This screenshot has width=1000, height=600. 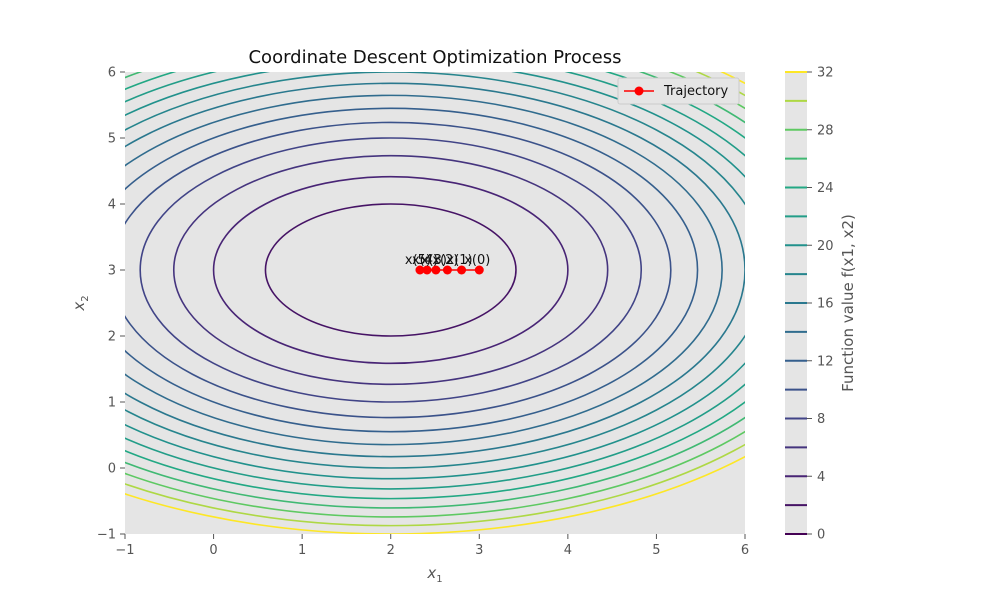 What do you see at coordinates (695, 91) in the screenshot?
I see `legend-label-trajectory: Trajectory` at bounding box center [695, 91].